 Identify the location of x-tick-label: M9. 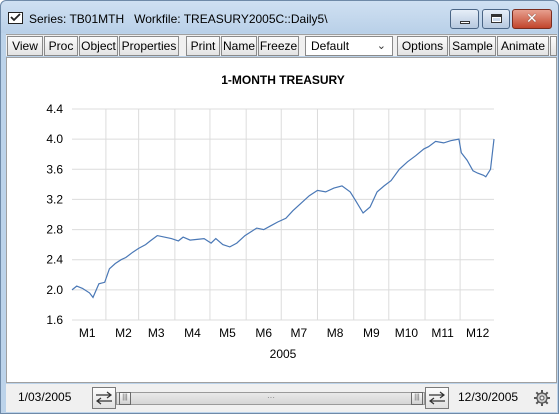
(371, 333).